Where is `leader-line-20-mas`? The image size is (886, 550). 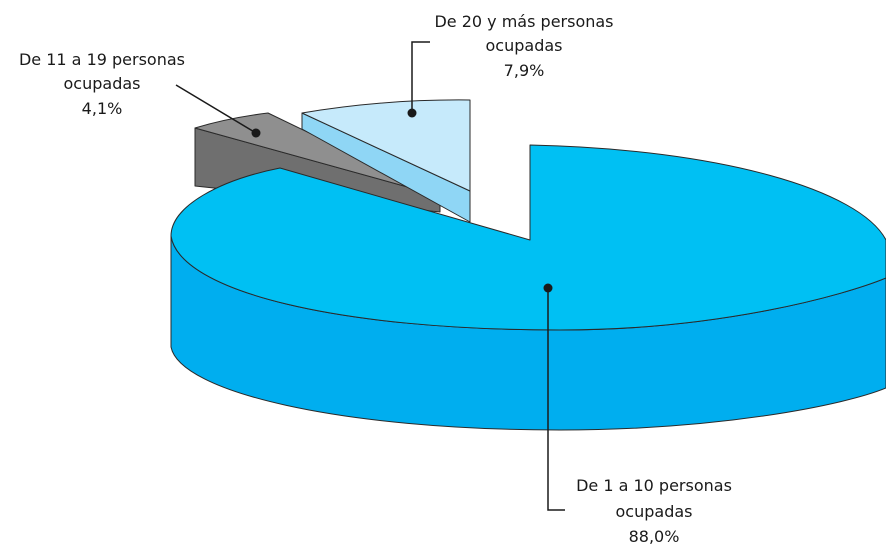 leader-line-20-mas is located at coordinates (420, 77).